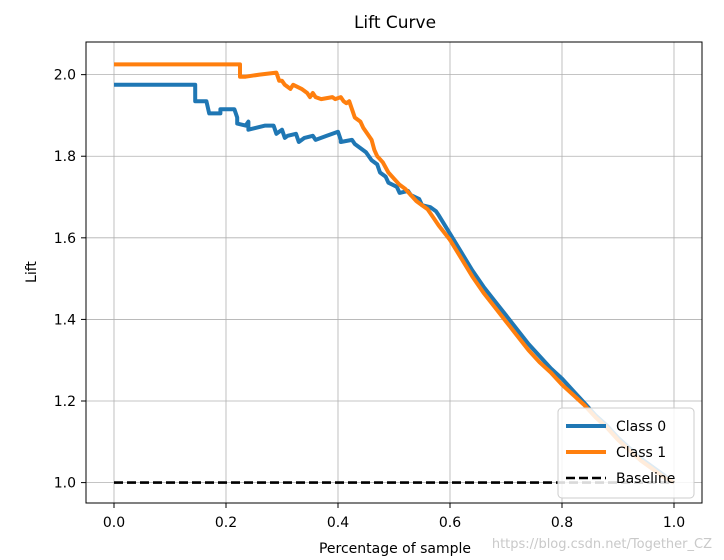  I want to click on legend-box, so click(626, 453).